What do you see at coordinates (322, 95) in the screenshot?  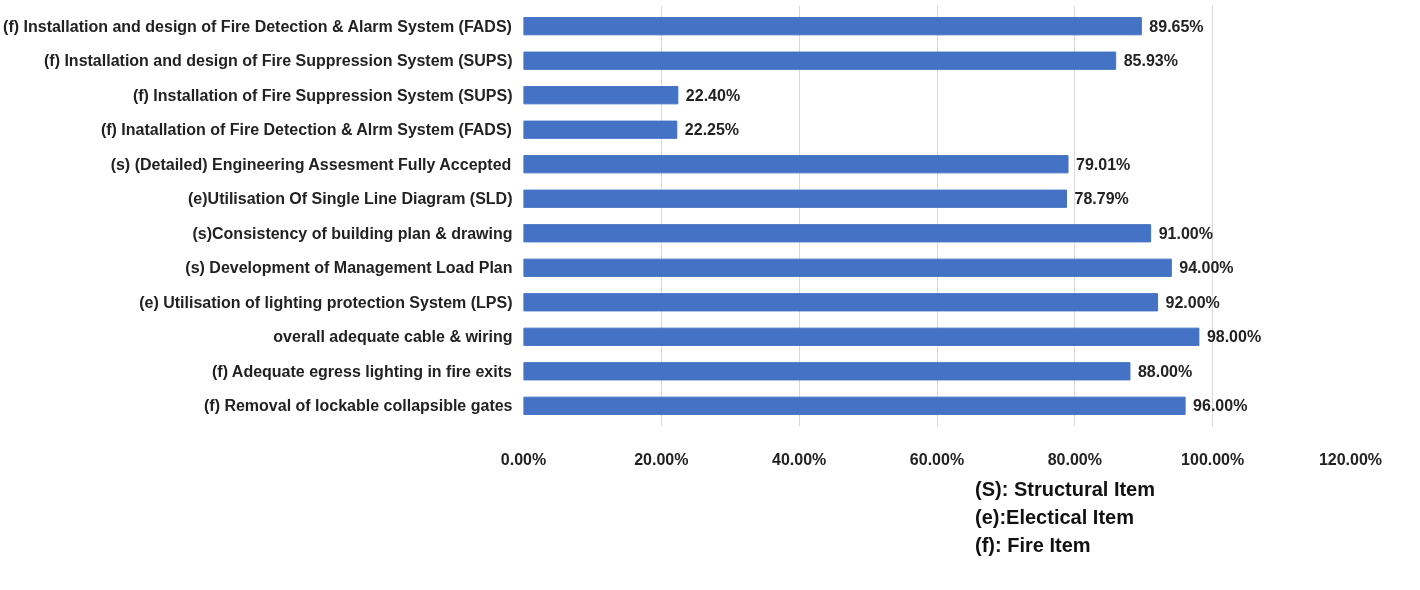 I see `y-tick-label: (f) Installation of Fire Suppression System (SUPS)` at bounding box center [322, 95].